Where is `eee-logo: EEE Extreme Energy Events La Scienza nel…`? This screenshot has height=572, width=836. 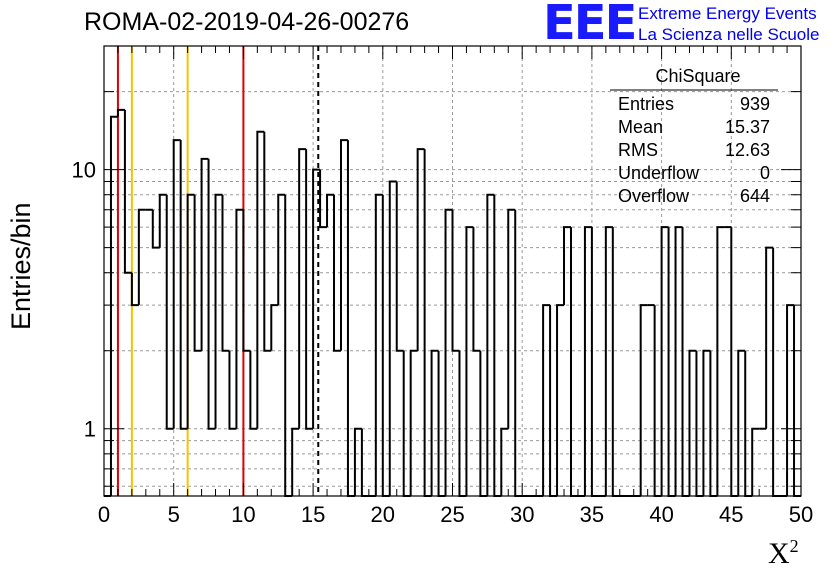
eee-logo: EEE Extreme Energy Events La Scienza nel… is located at coordinates (688, 25).